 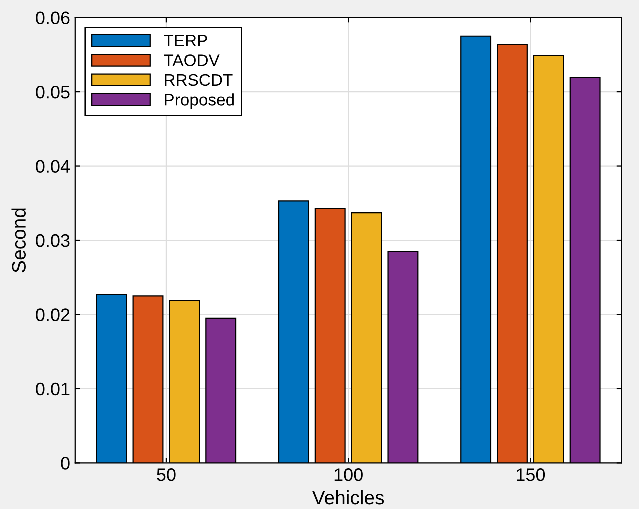 What do you see at coordinates (199, 102) in the screenshot?
I see `legend-label: Proposed` at bounding box center [199, 102].